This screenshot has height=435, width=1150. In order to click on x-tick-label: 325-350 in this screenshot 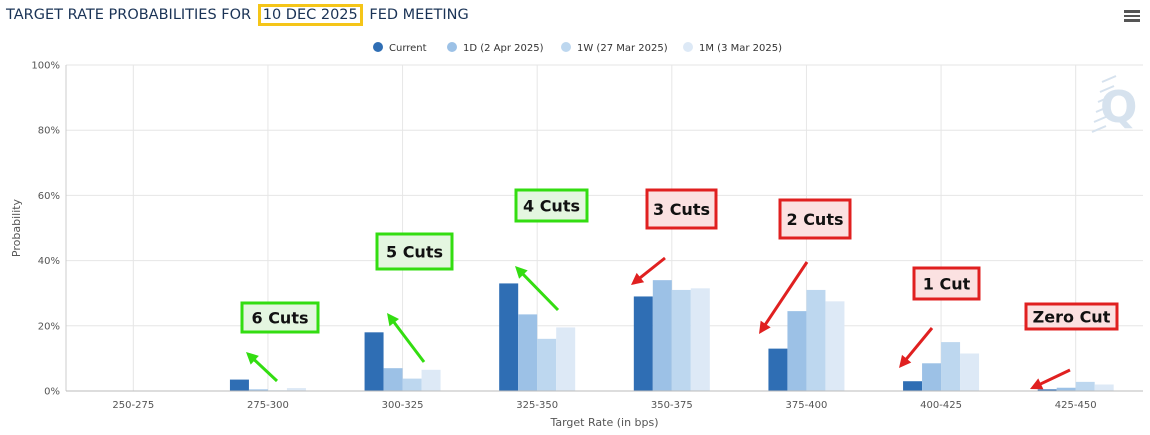, I will do `click(537, 405)`.